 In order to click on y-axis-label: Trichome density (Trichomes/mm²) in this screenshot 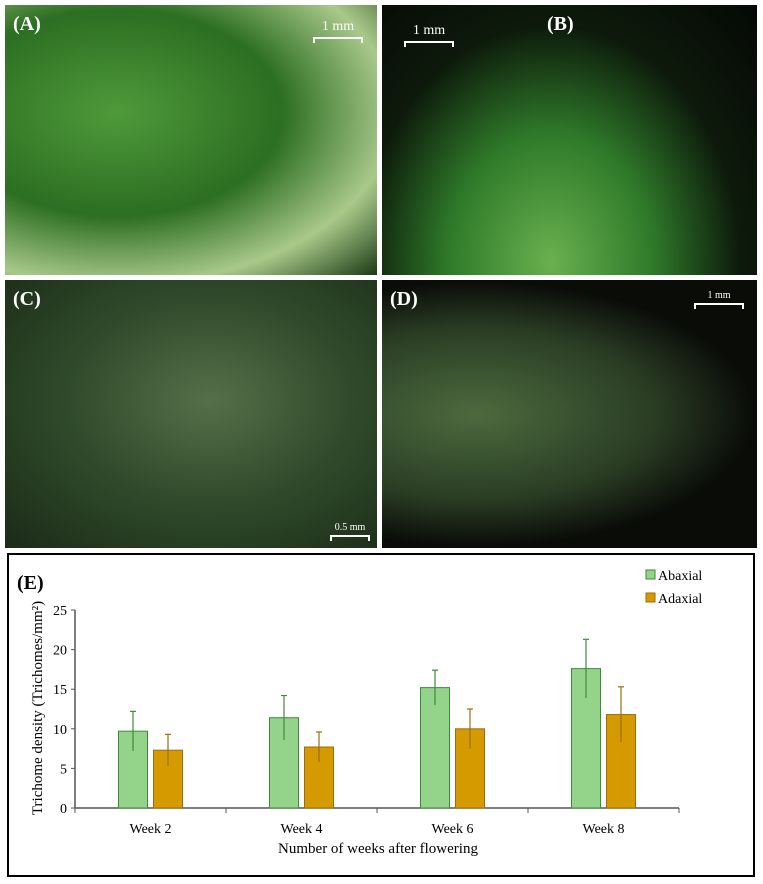, I will do `click(38, 708)`.